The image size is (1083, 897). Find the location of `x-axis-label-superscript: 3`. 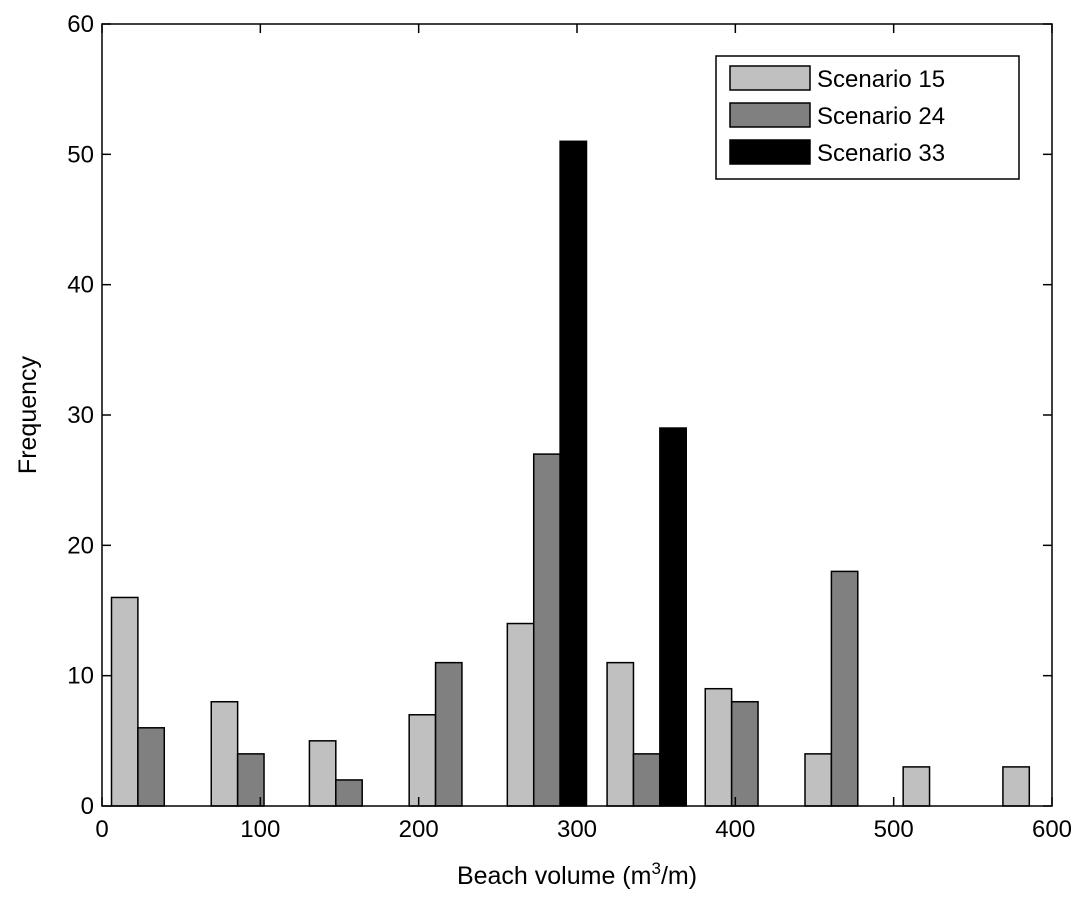

x-axis-label-superscript: 3 is located at coordinates (655, 868).